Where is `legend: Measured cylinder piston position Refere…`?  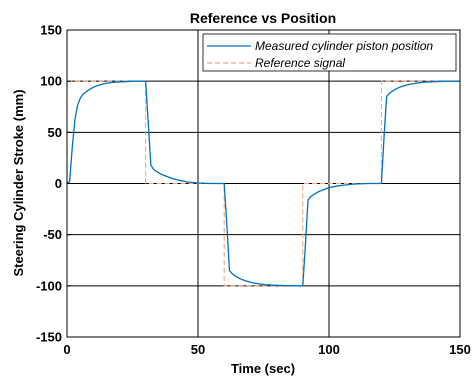
legend: Measured cylinder piston position Refere… is located at coordinates (329, 52).